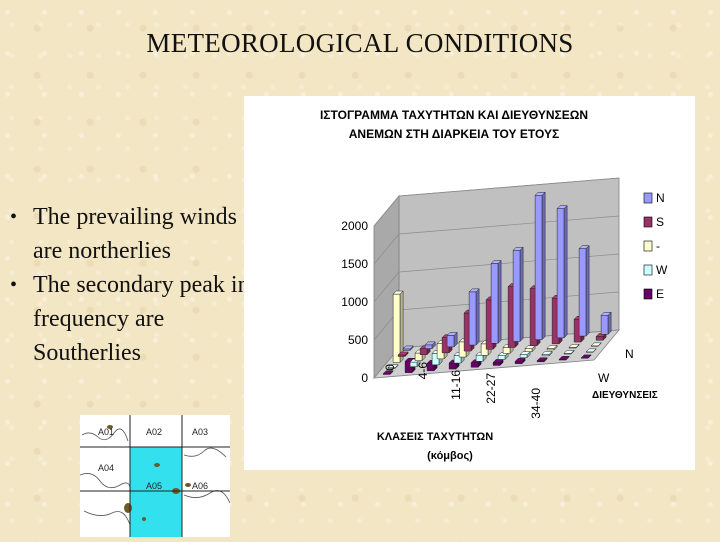 This screenshot has width=720, height=542. Describe the element at coordinates (491, 388) in the screenshot. I see `x-tick-label: 22-27` at that location.